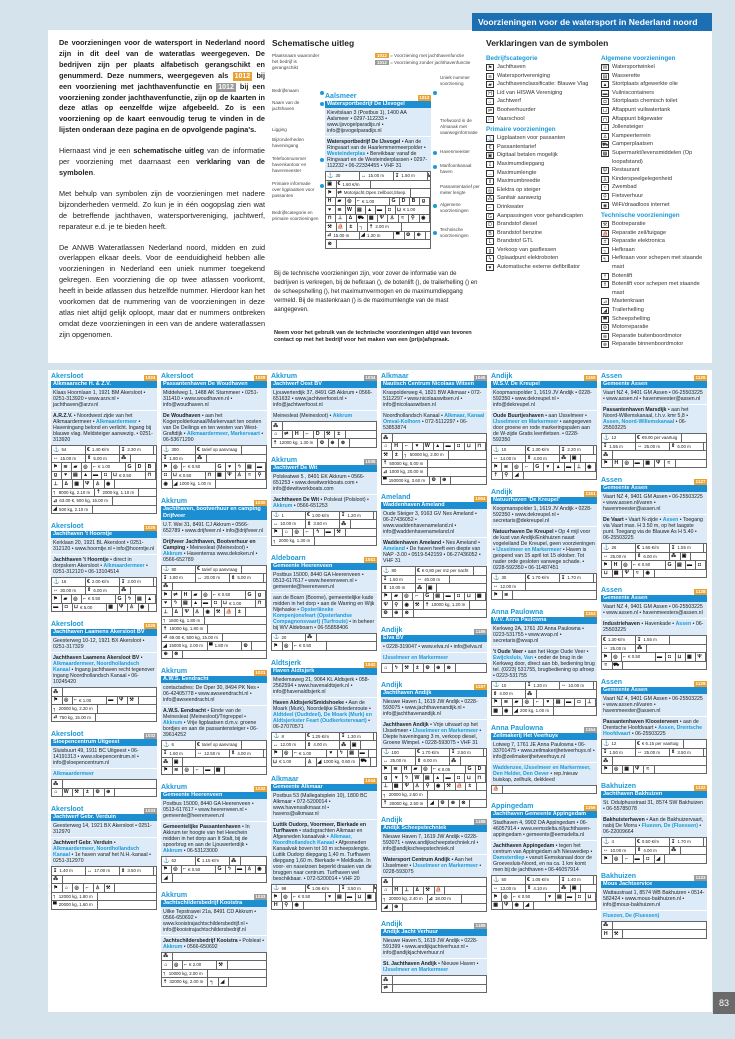 The height and width of the screenshot is (1039, 735). Describe the element at coordinates (346, 154) in the screenshot. I see `waterway-link: Westeinderplas` at that location.